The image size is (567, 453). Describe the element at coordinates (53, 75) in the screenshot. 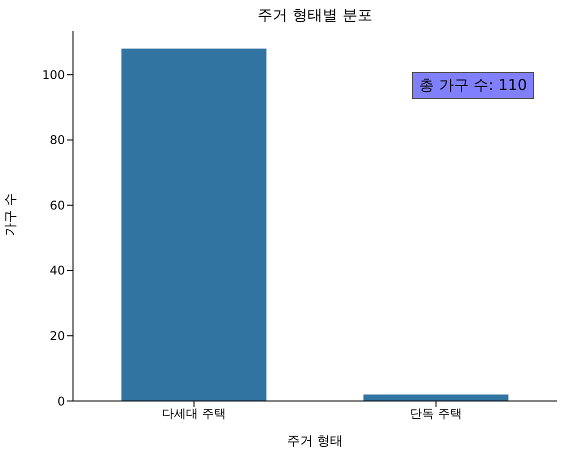

I see `y-tick-label: 100` at that location.